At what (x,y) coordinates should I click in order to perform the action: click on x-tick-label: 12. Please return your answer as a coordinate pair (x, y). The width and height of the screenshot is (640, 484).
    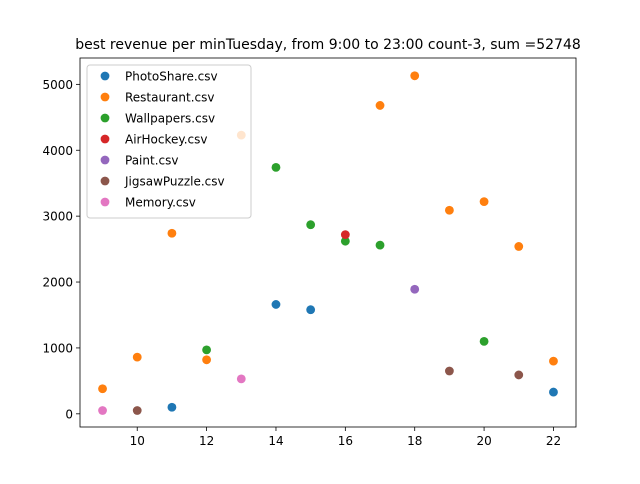
    Looking at the image, I should click on (206, 441).